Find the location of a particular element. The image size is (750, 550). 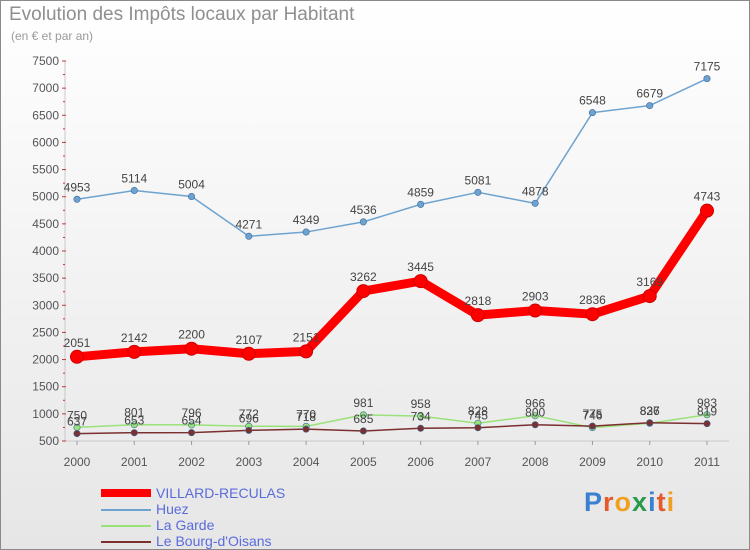

y-tick-label: 6500 is located at coordinates (45, 115).